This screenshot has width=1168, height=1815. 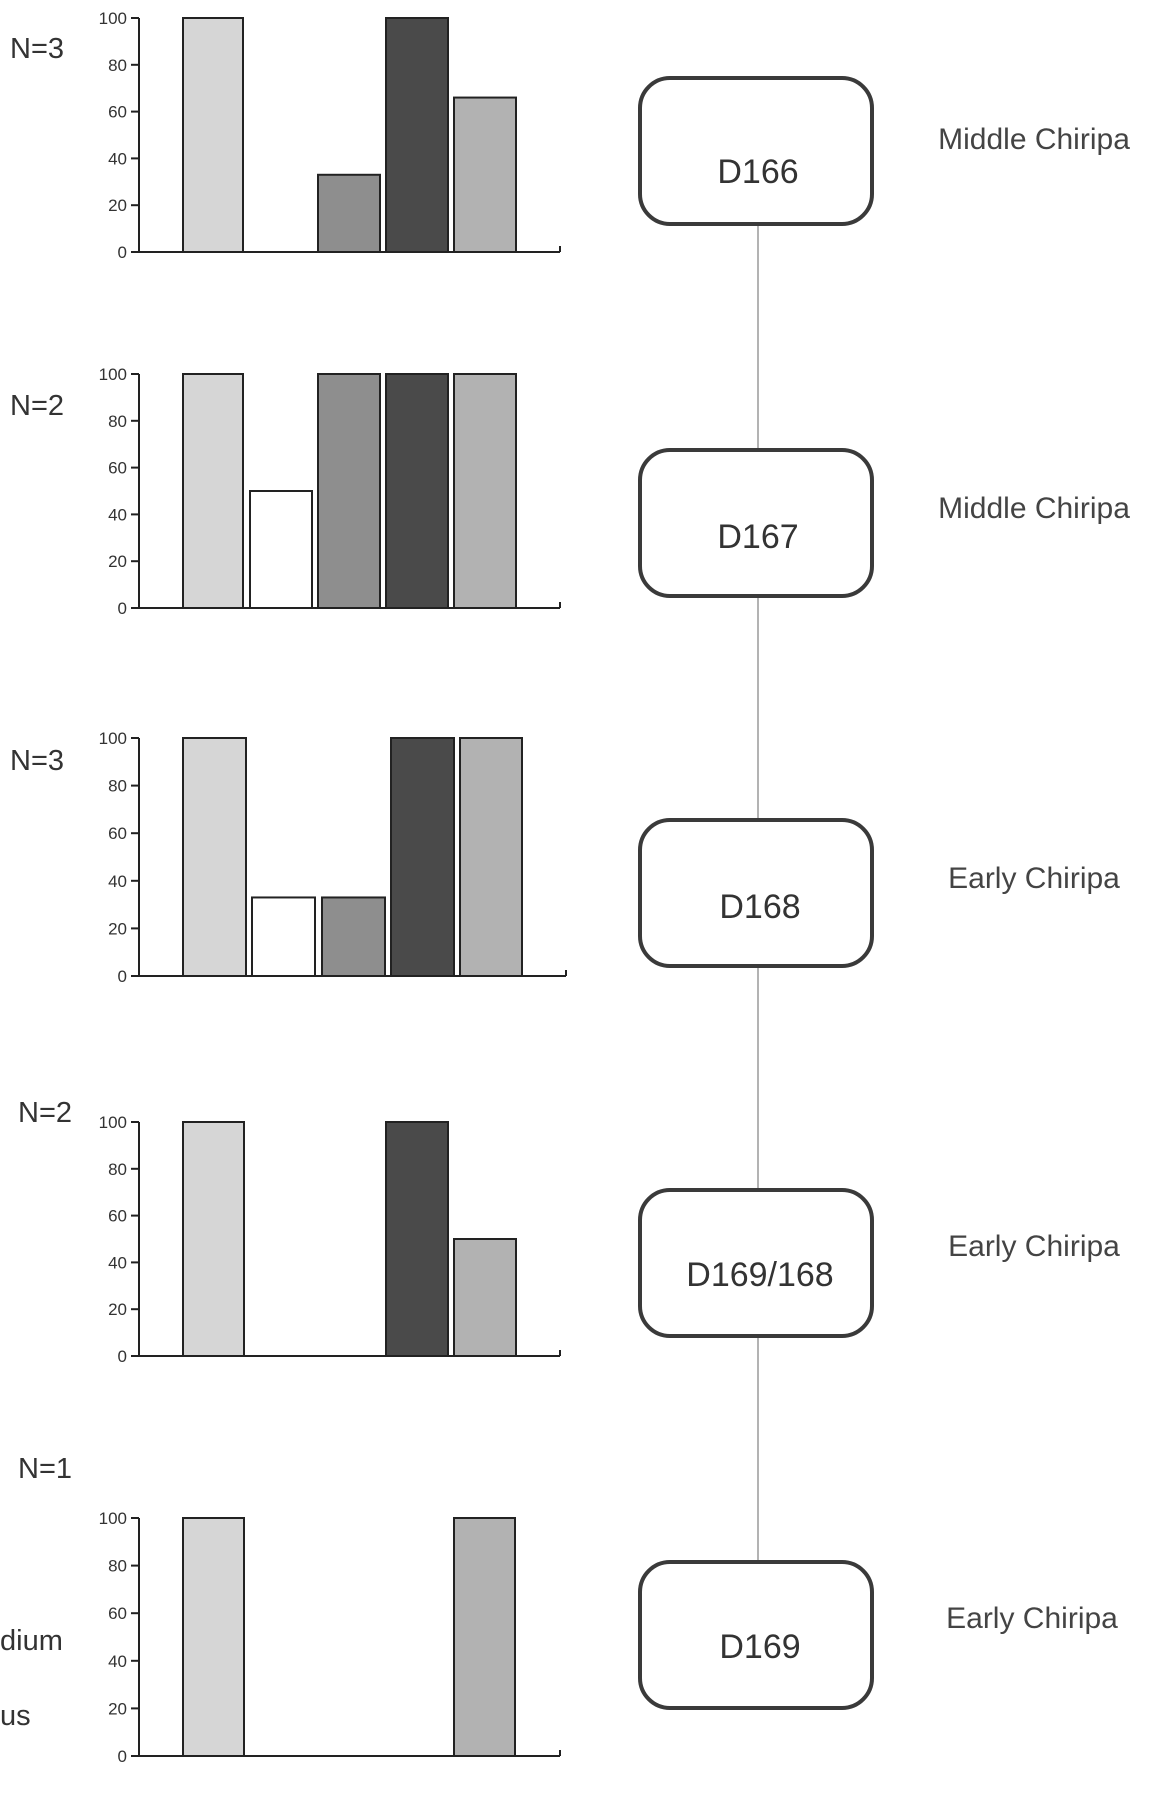 What do you see at coordinates (879, 893) in the screenshot?
I see `stratum-3: D168 Early Chiripa` at bounding box center [879, 893].